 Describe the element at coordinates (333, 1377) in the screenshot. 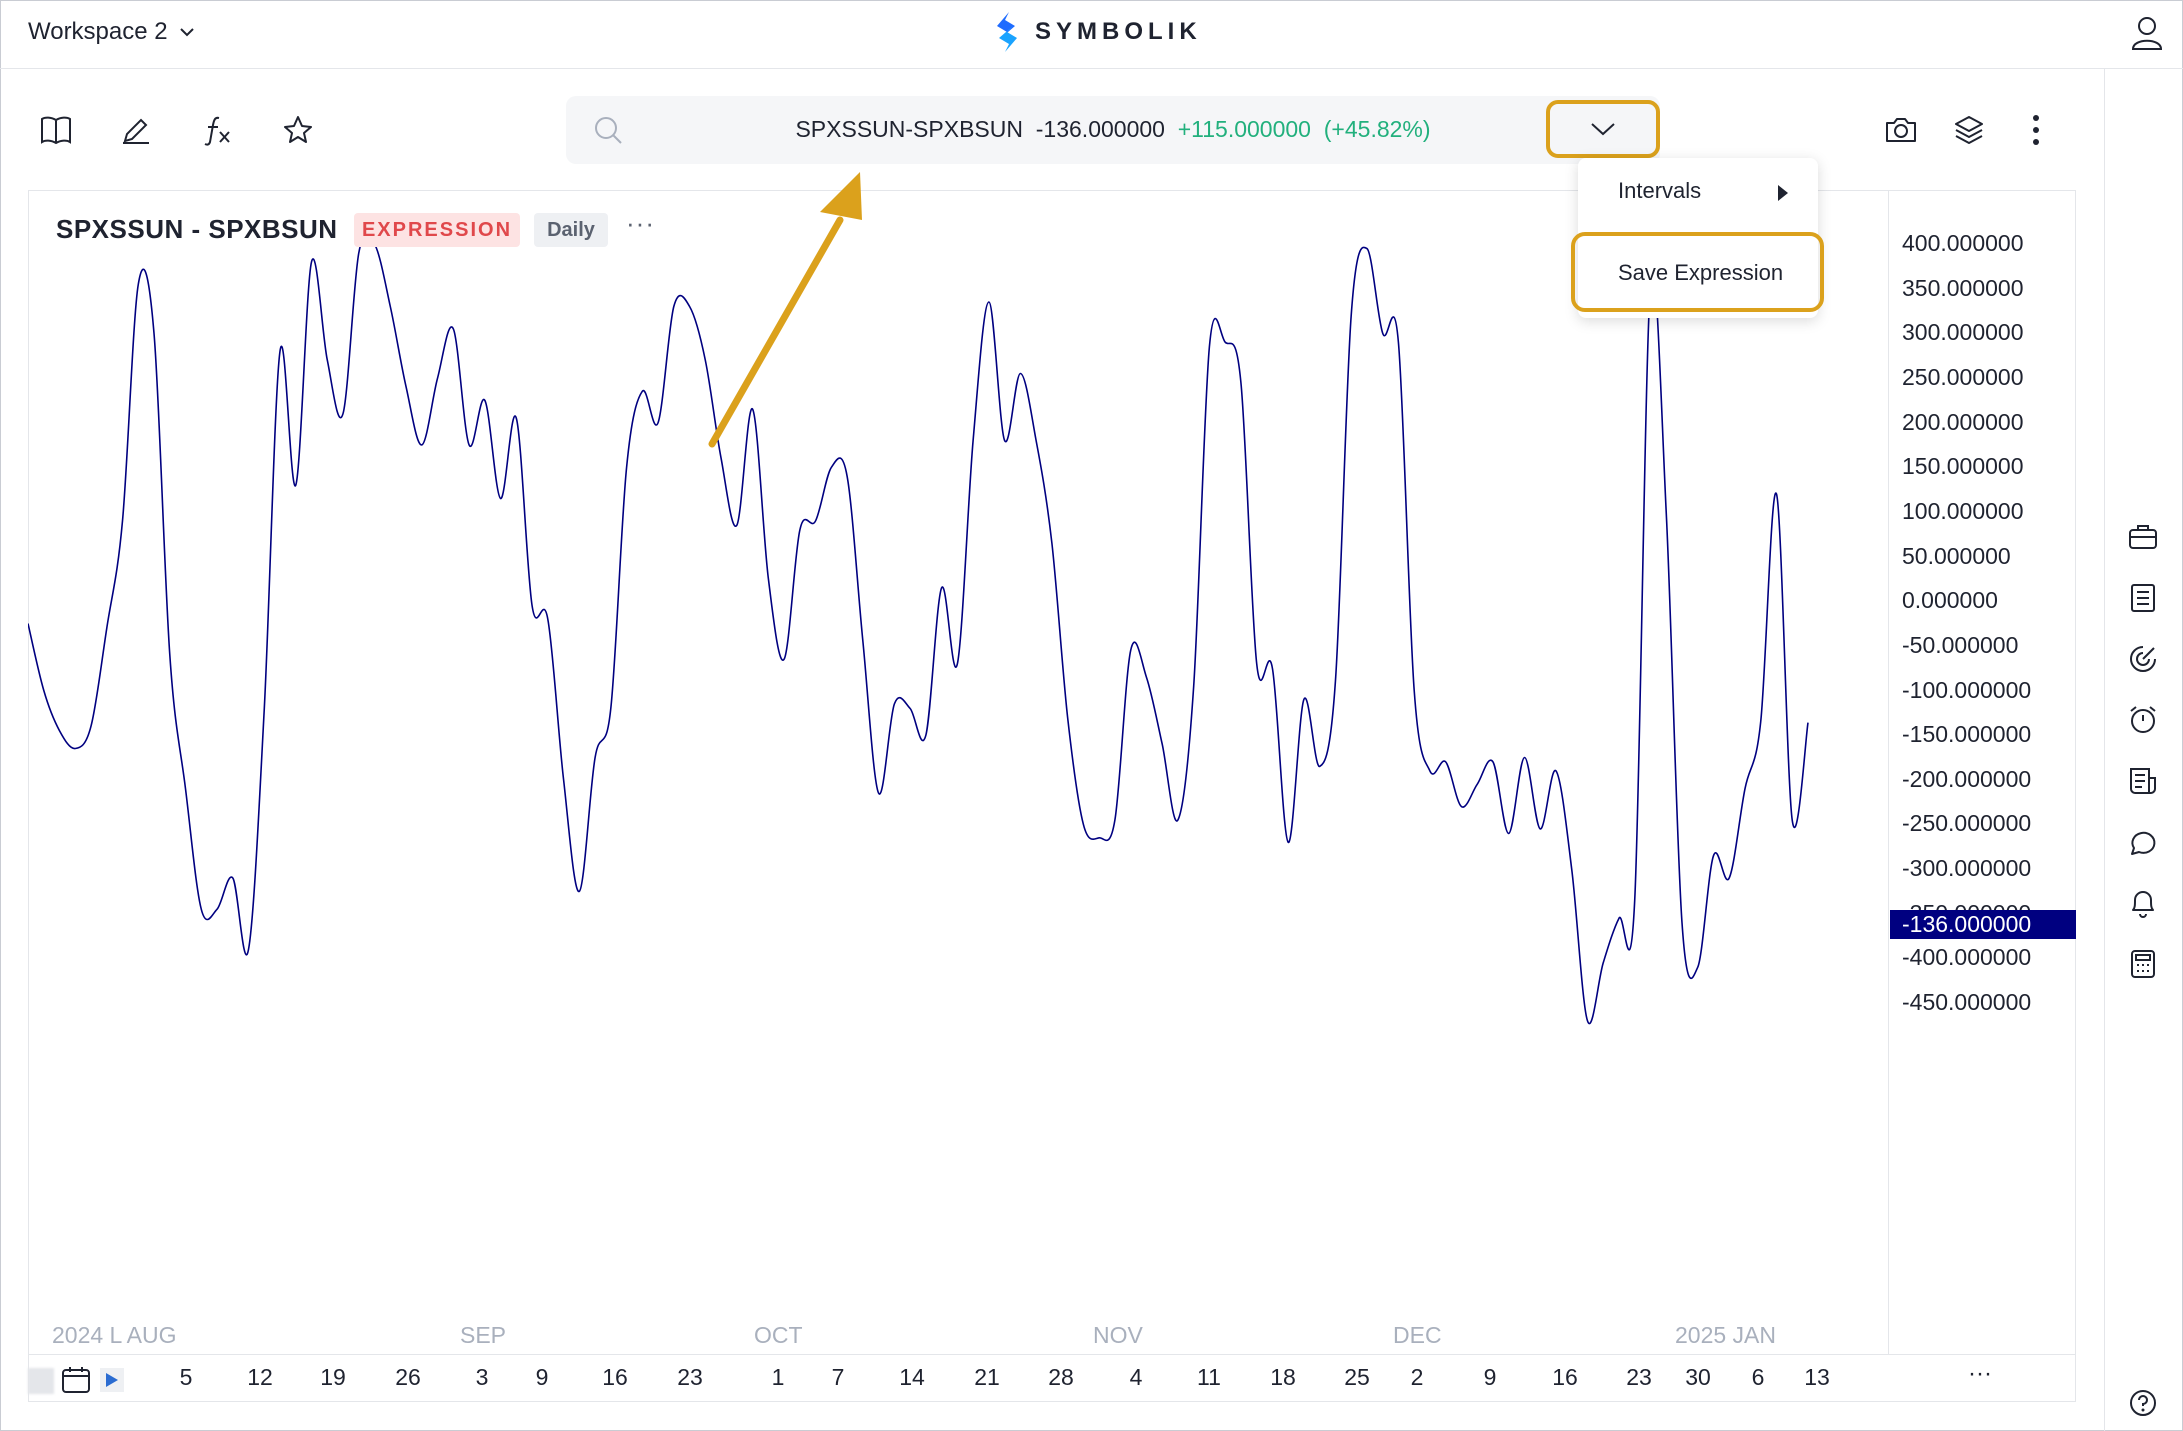

I see `x-day-label: 19` at that location.